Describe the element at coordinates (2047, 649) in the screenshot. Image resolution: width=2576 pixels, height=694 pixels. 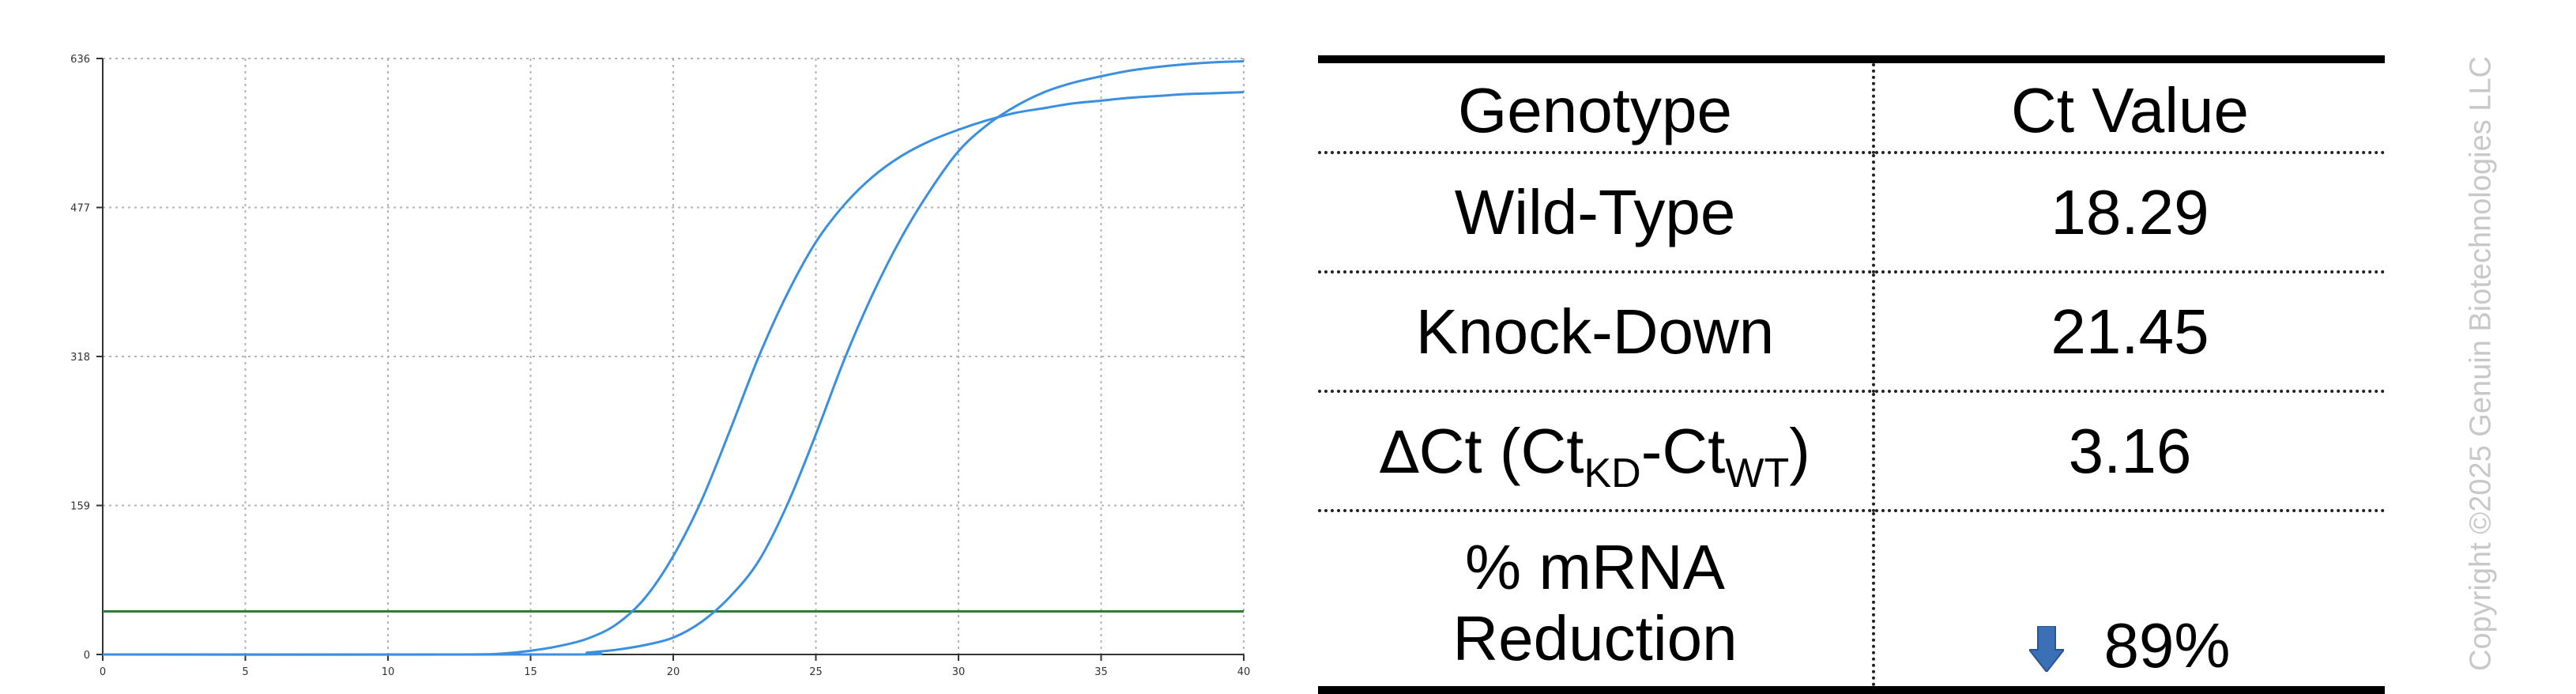
I see `down-arrow-icon` at that location.